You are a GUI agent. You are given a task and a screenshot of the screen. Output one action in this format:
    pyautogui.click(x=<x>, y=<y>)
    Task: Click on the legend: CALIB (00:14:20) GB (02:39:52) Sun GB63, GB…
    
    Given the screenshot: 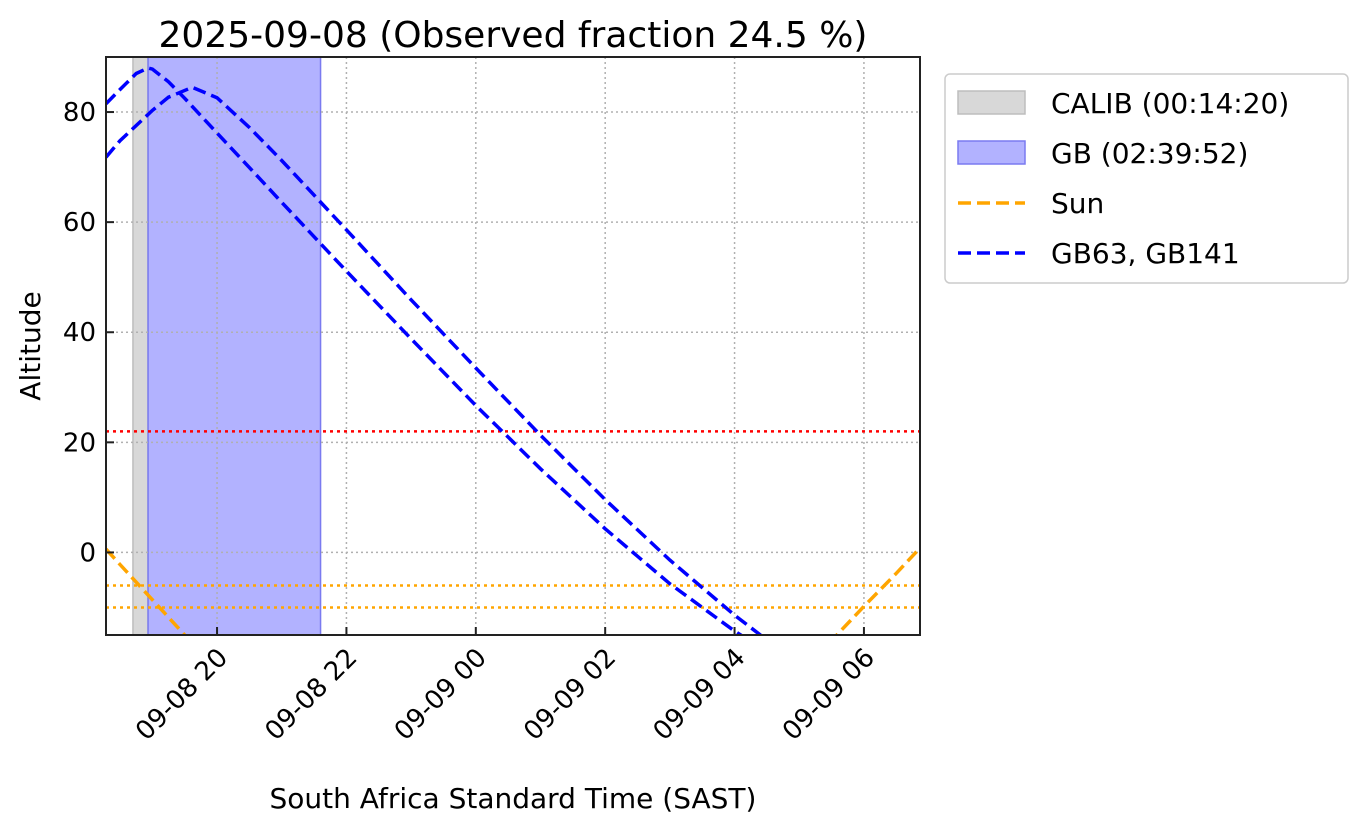 What is the action you would take?
    pyautogui.click(x=1146, y=178)
    